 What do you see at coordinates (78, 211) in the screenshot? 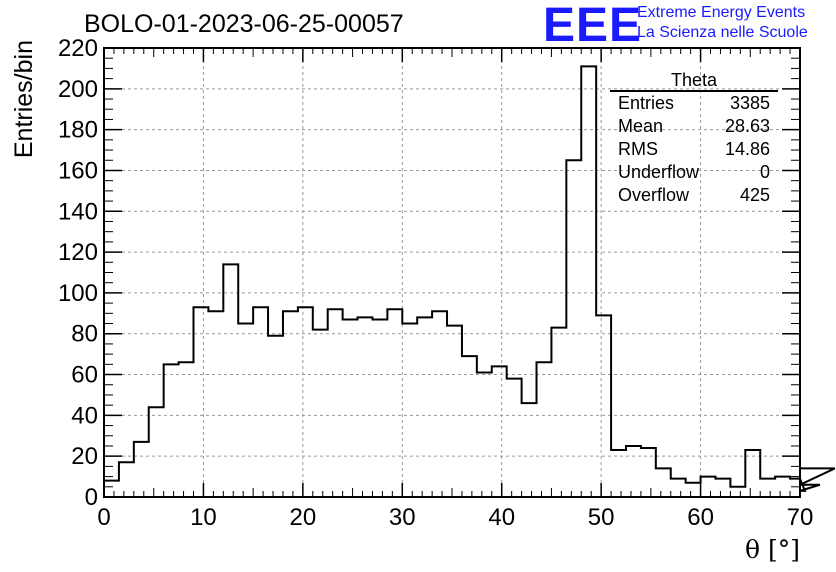
I see `y-tick-label: 140` at bounding box center [78, 211].